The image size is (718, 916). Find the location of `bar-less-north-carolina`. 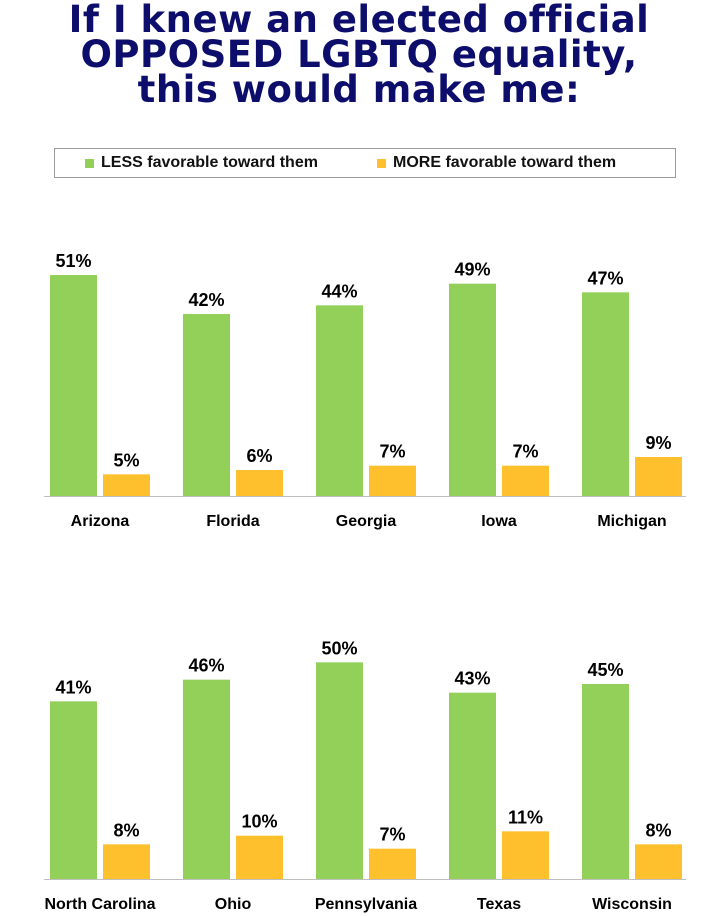

bar-less-north-carolina is located at coordinates (73, 790).